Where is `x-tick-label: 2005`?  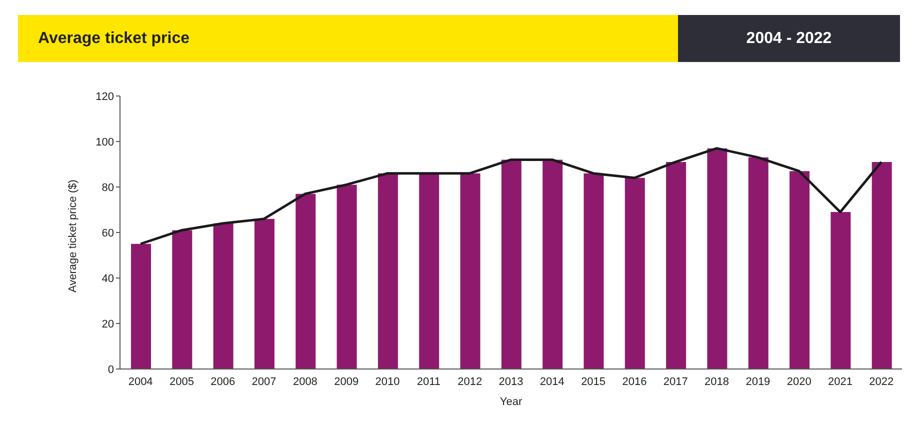
x-tick-label: 2005 is located at coordinates (181, 382).